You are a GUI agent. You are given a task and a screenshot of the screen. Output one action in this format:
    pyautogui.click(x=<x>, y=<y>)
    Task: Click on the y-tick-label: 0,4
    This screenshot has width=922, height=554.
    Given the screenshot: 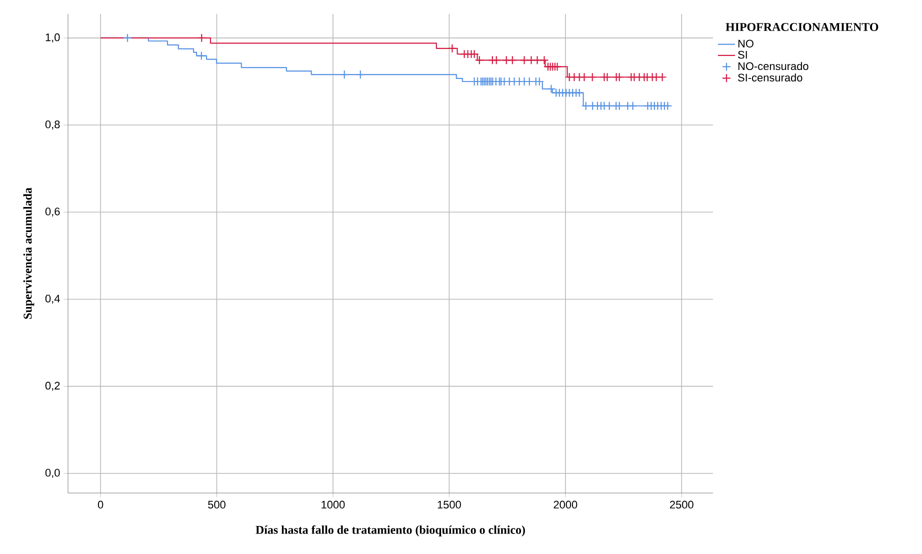 What is the action you would take?
    pyautogui.click(x=52, y=299)
    